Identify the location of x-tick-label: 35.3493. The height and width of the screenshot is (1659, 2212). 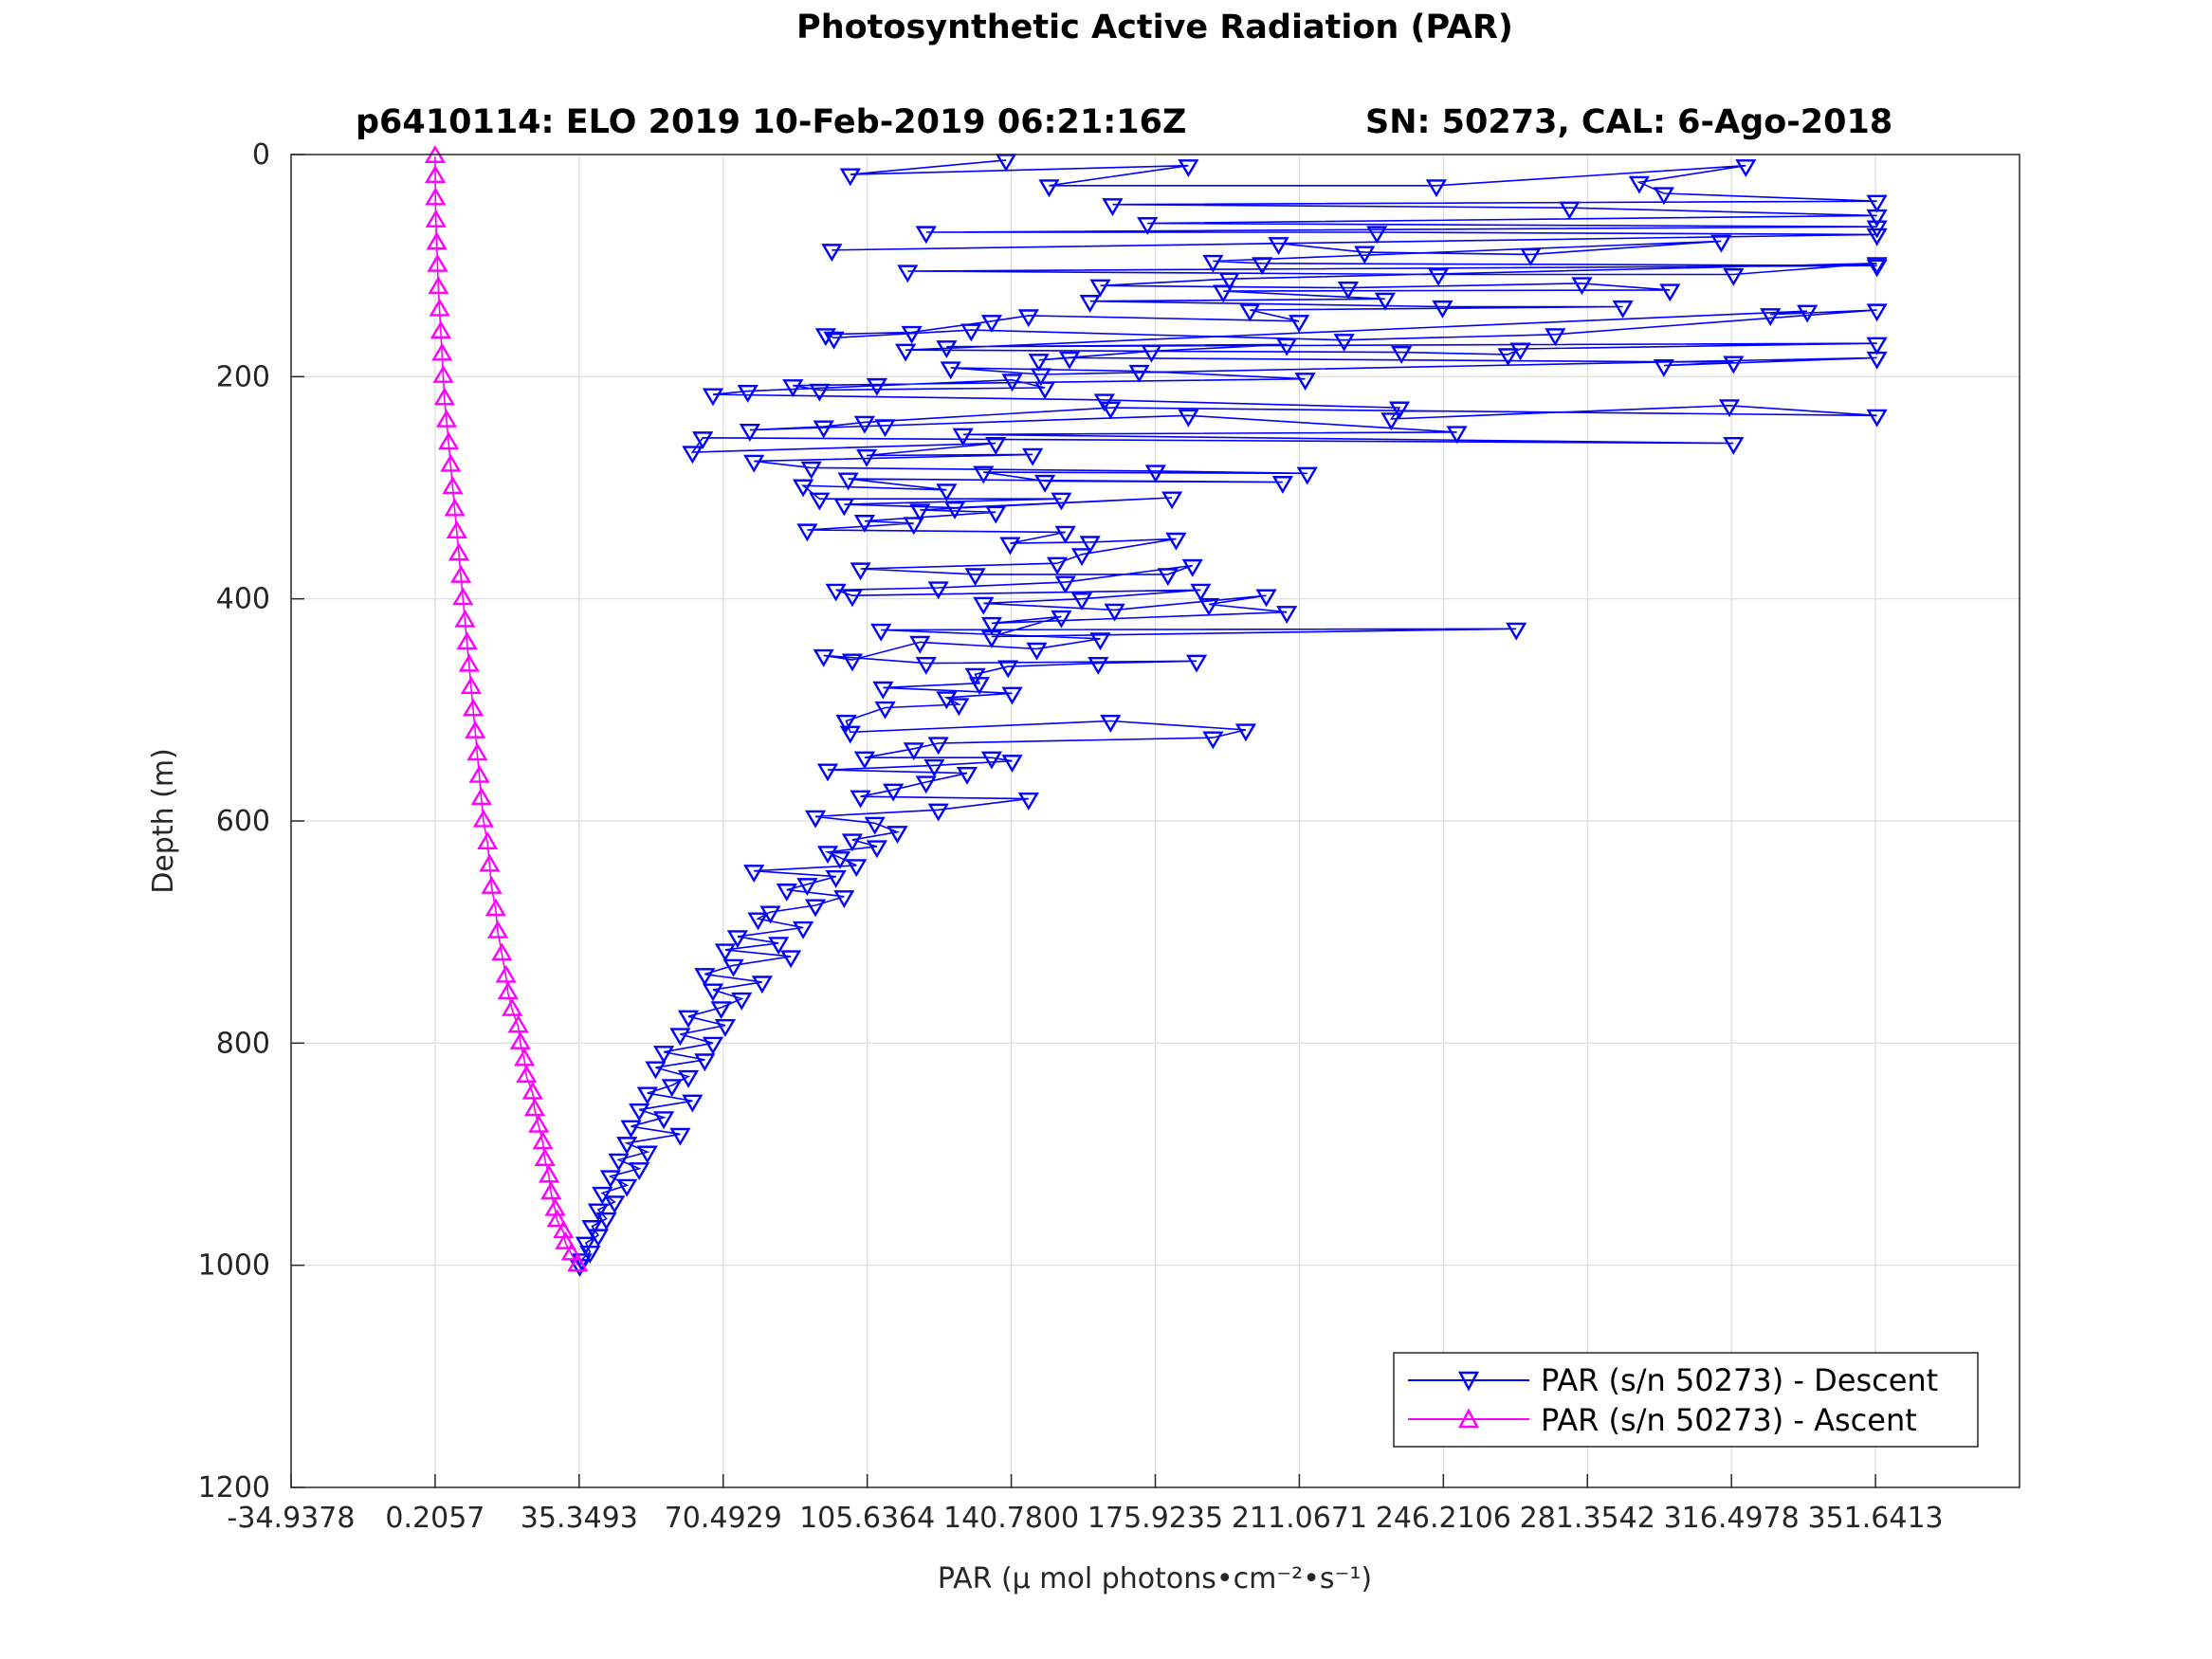
(579, 1518).